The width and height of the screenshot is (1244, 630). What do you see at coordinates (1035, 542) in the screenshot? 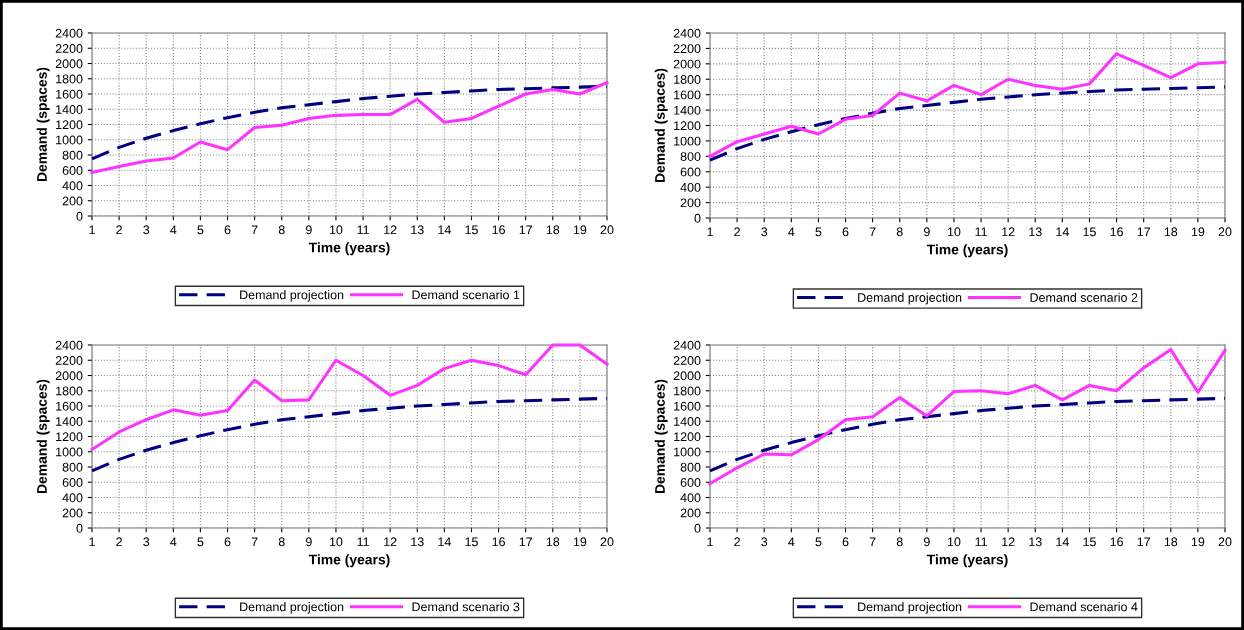
I see `x-tick-label: 13` at bounding box center [1035, 542].